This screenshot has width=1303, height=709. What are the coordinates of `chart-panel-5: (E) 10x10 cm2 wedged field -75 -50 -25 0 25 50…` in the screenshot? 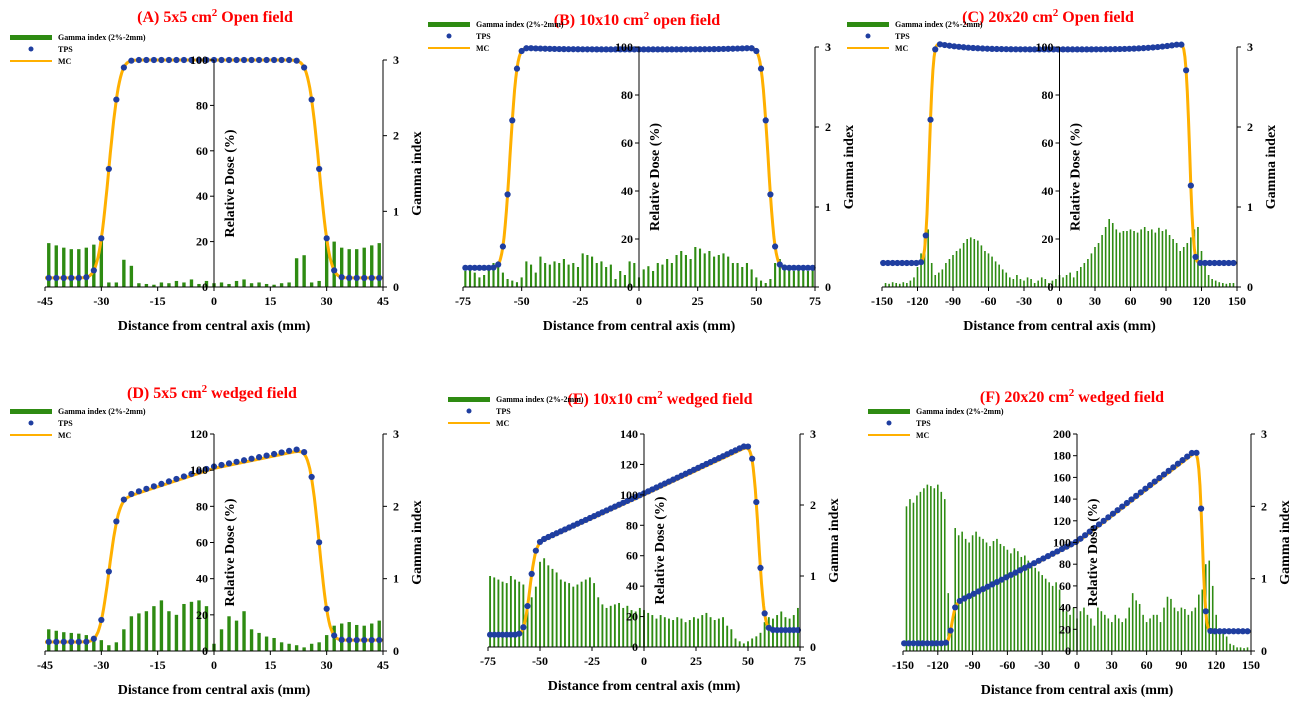 It's located at (645, 541).